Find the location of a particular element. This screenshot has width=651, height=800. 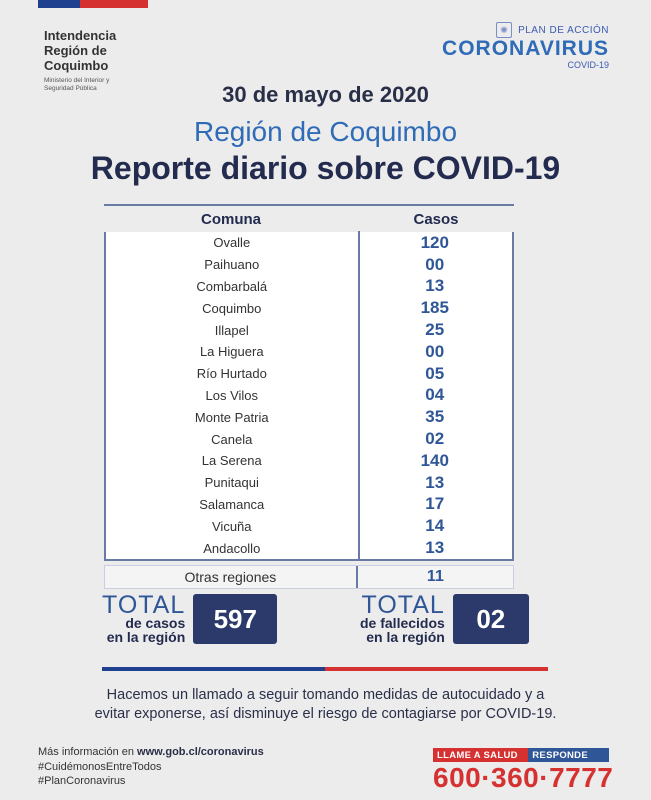

table-row: Punitaqui 13 is located at coordinates (309, 482).